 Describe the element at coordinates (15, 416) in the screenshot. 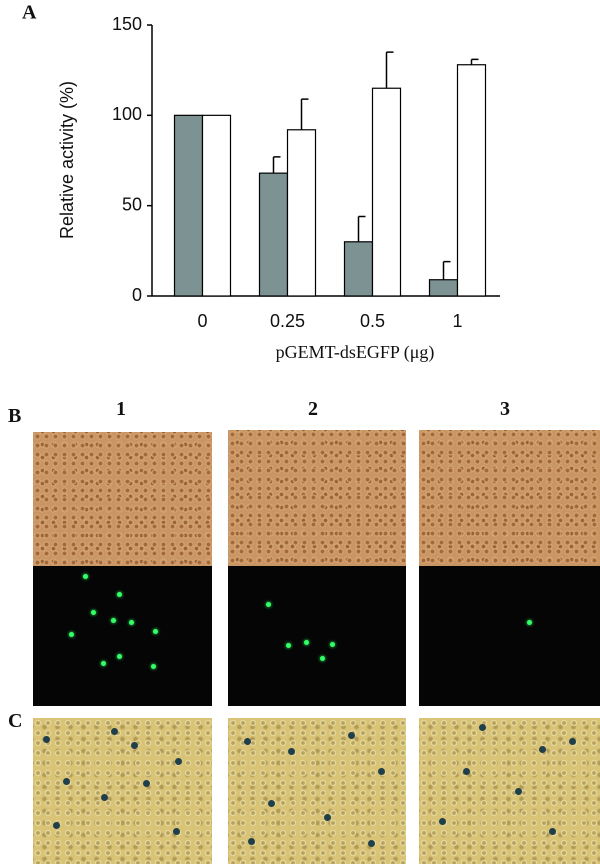

I see `panel-label: B` at that location.